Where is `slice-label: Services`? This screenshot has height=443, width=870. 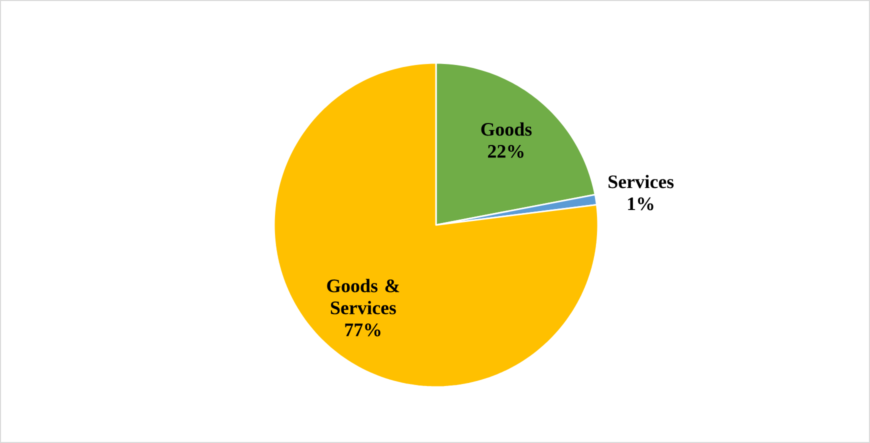
slice-label: Services is located at coordinates (641, 181).